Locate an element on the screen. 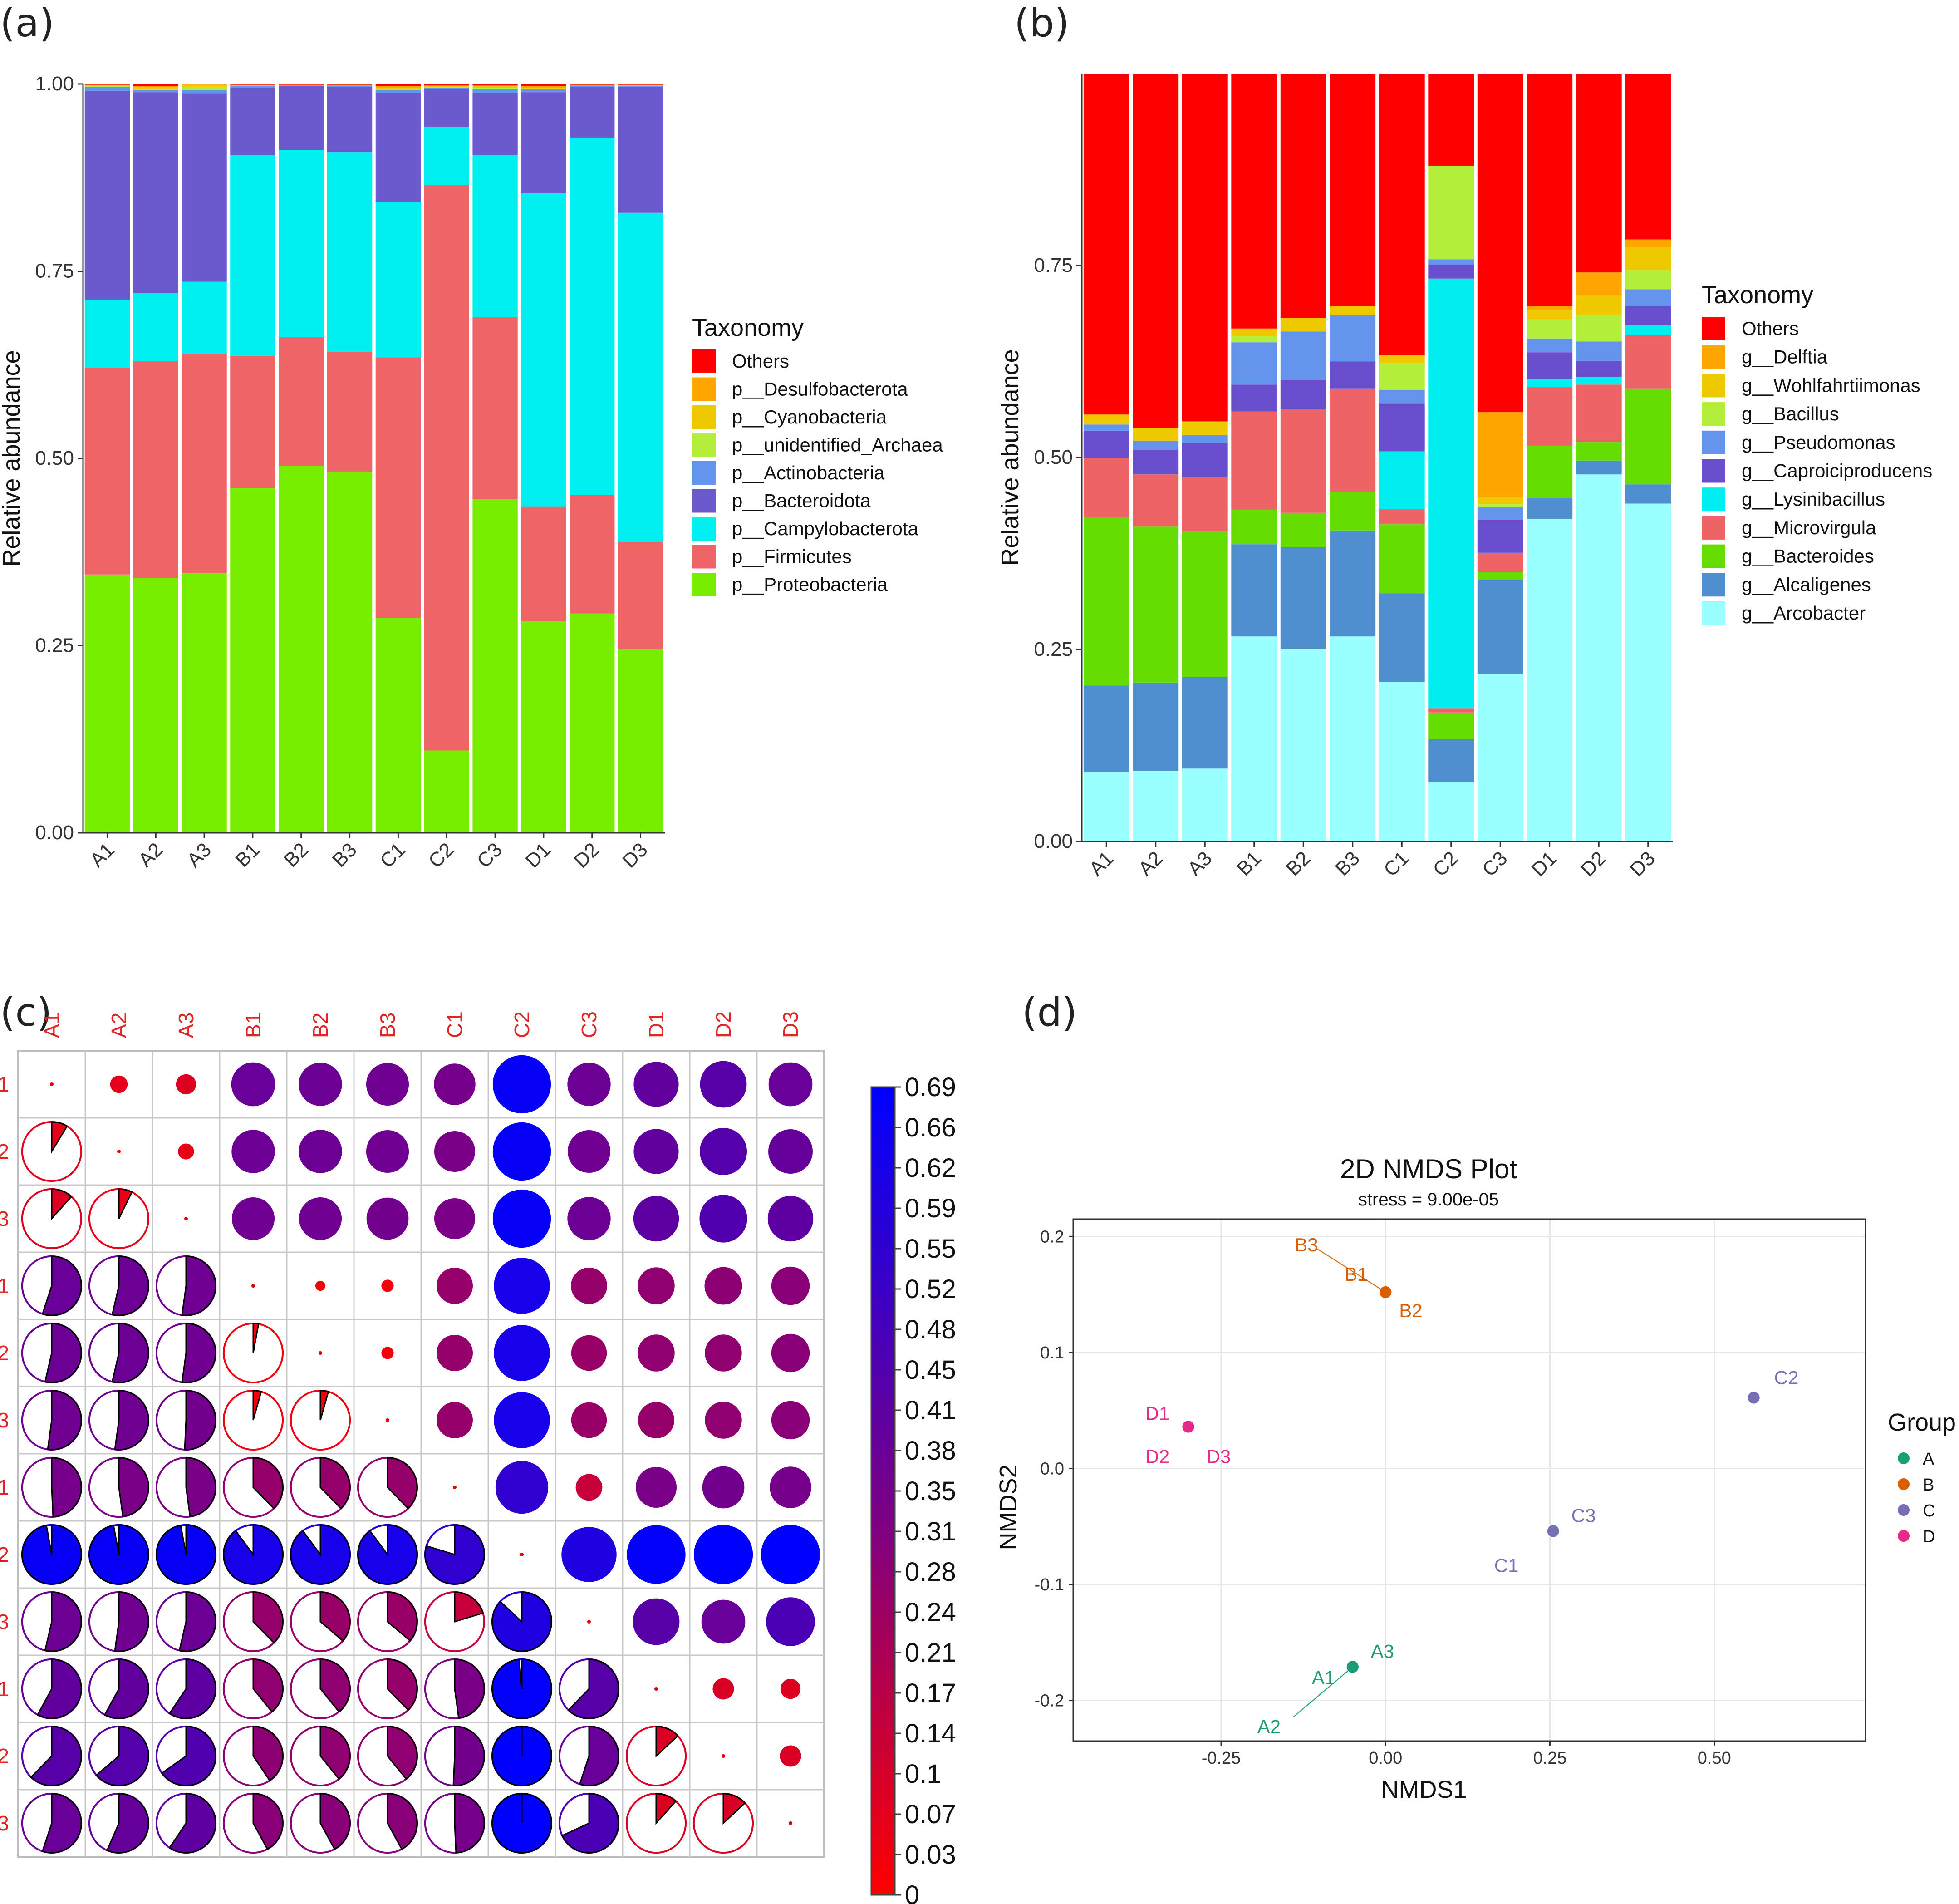 The width and height of the screenshot is (1959, 1904). cell-d2-c1-pie-slice is located at coordinates (468, 1756).